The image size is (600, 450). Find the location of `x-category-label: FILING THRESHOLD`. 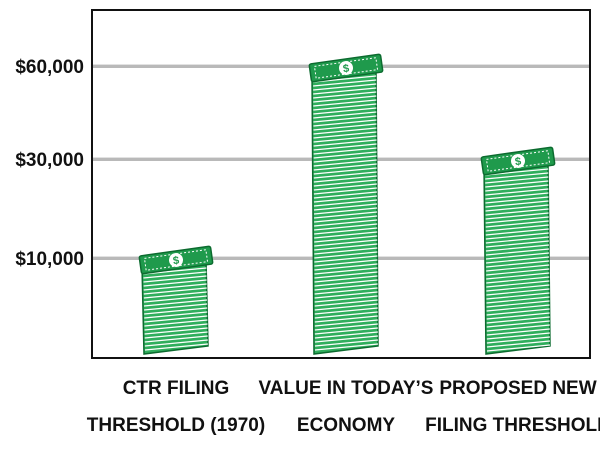

x-category-label: FILING THRESHOLD is located at coordinates (512, 425).